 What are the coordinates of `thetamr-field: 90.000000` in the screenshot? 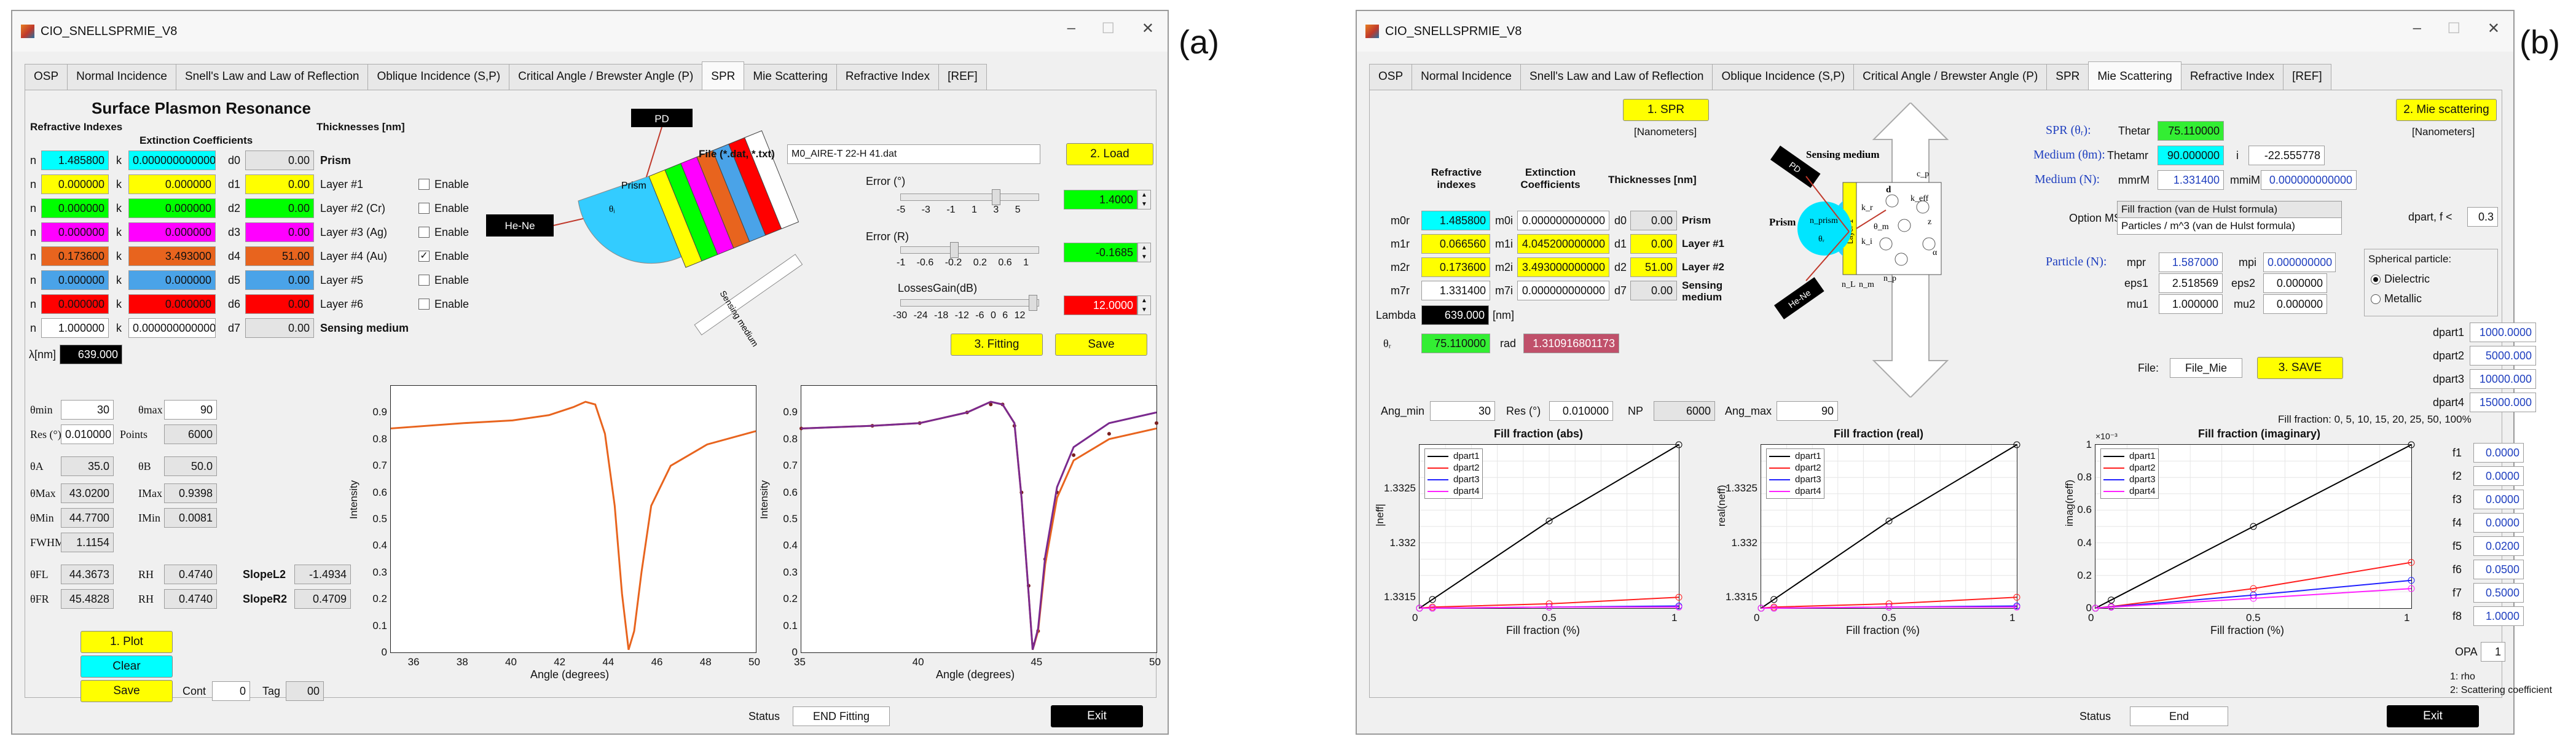 It's located at (2191, 155).